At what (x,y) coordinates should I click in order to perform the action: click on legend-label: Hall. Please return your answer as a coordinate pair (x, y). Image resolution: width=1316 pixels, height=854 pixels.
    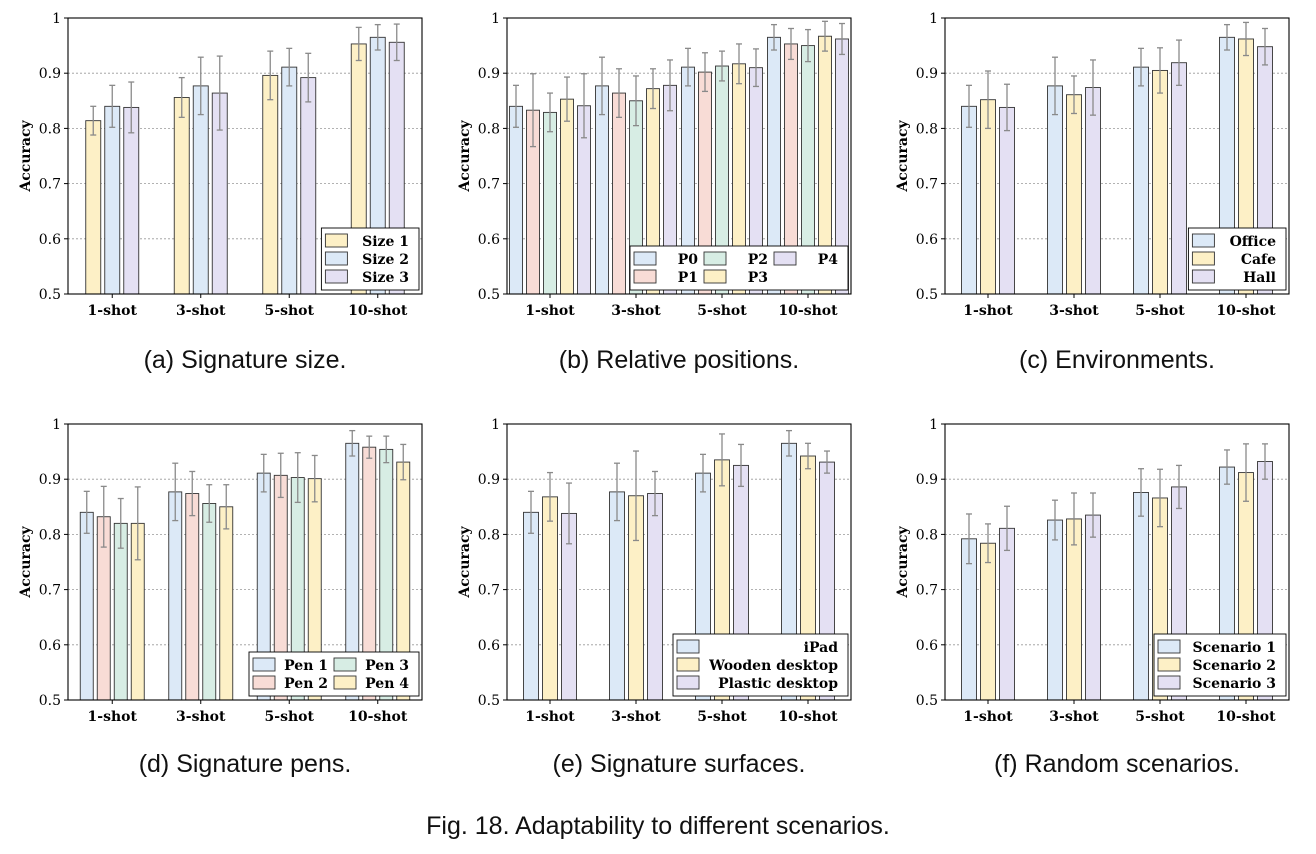
    Looking at the image, I should click on (1259, 278).